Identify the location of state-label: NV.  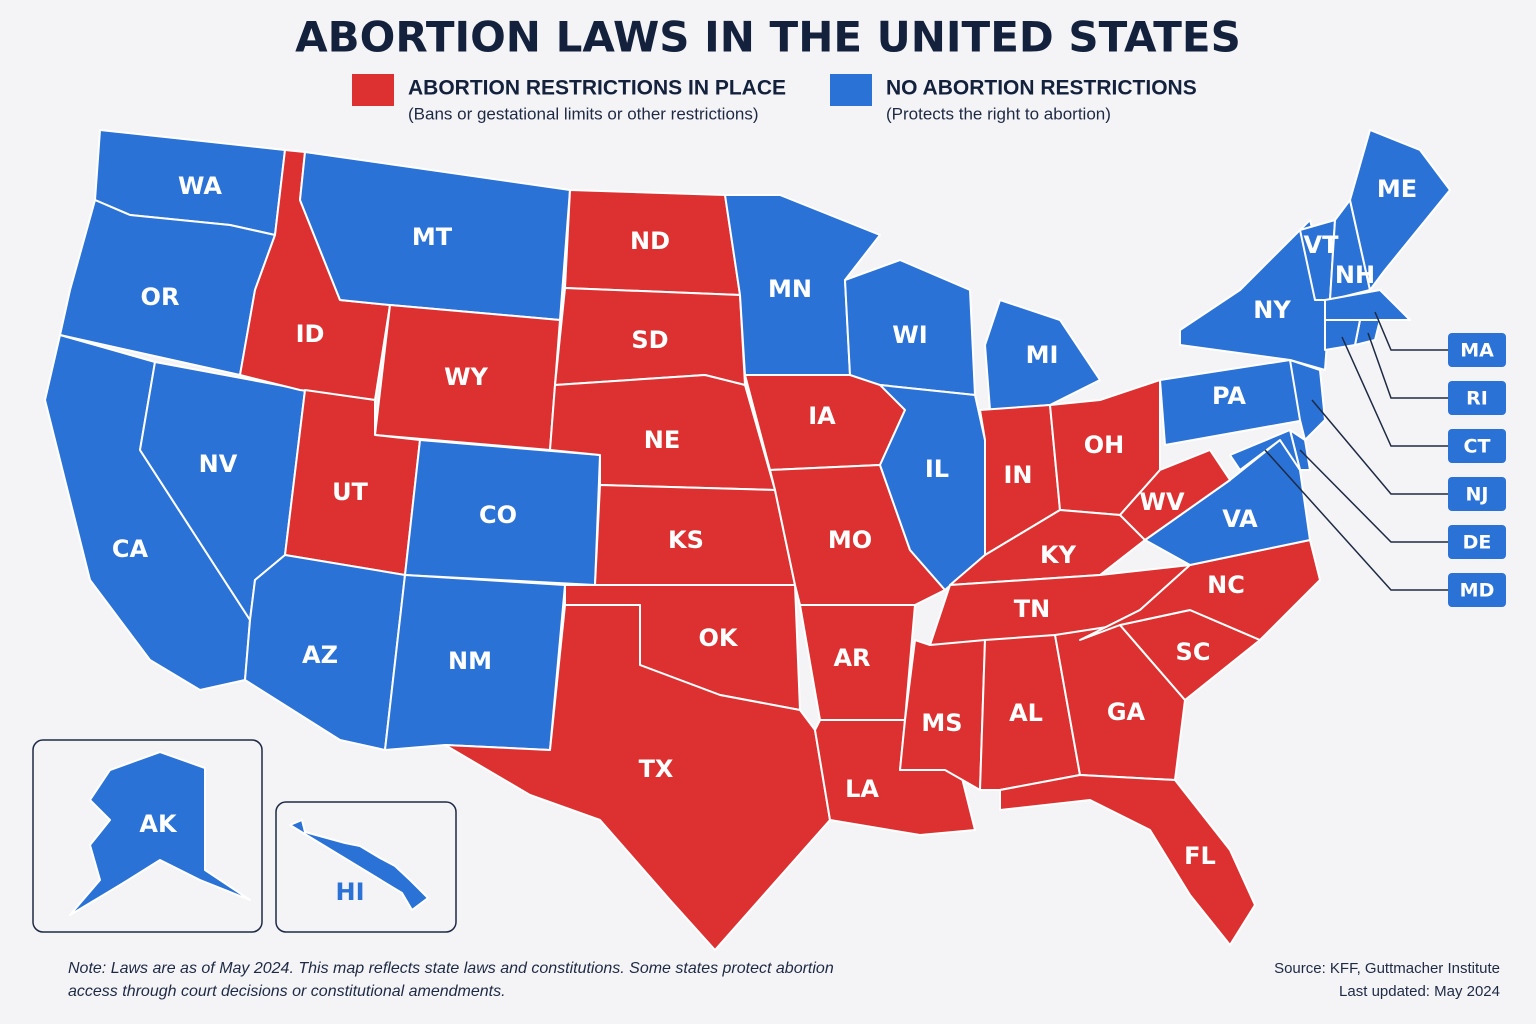
(218, 464).